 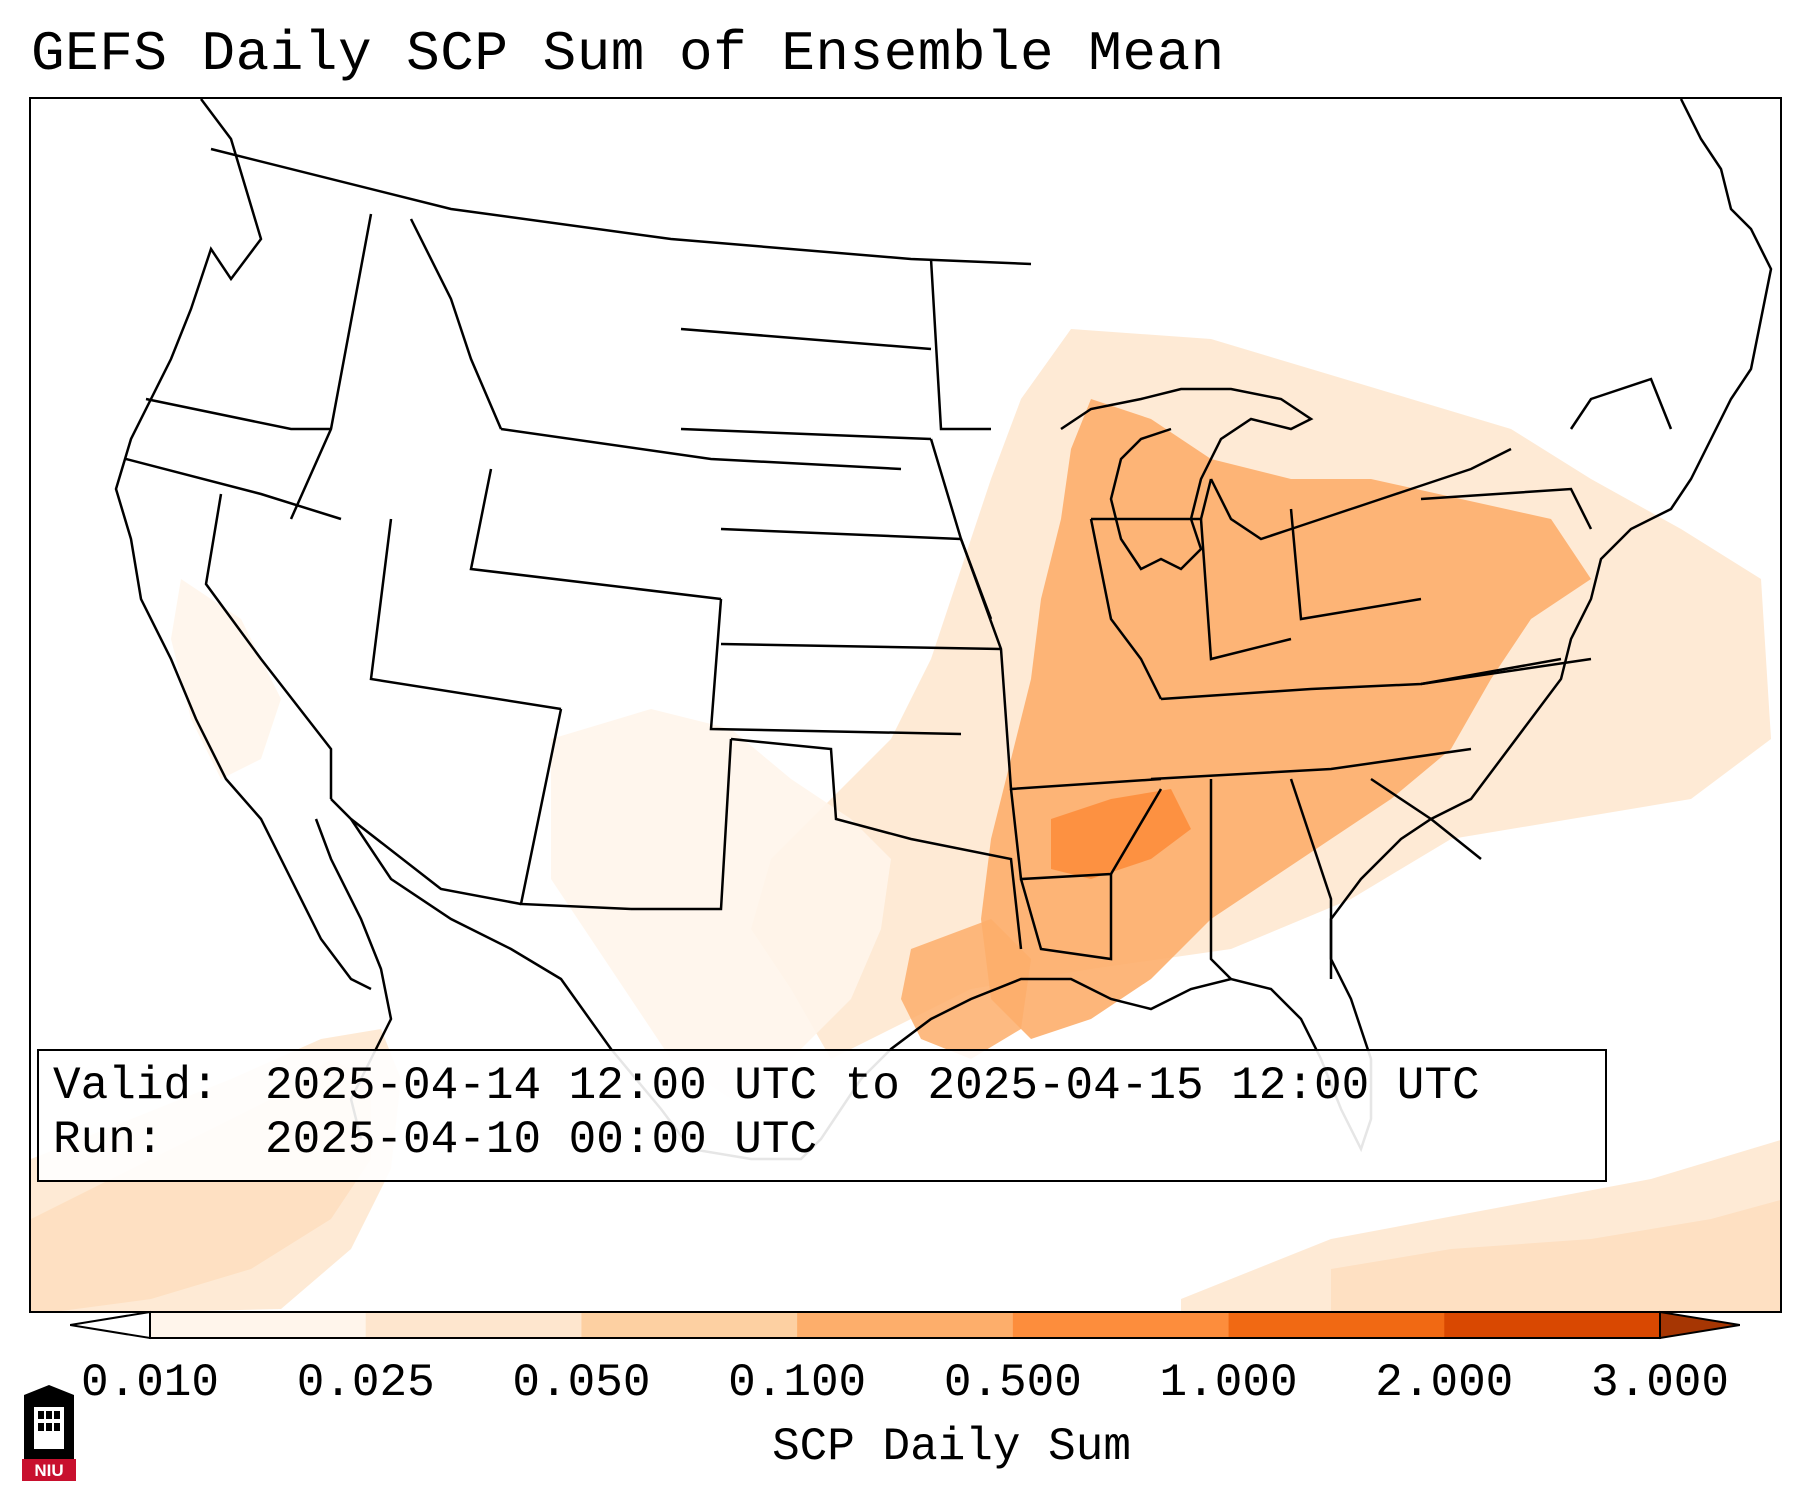 I want to click on border-id-mt, so click(x=456, y=324).